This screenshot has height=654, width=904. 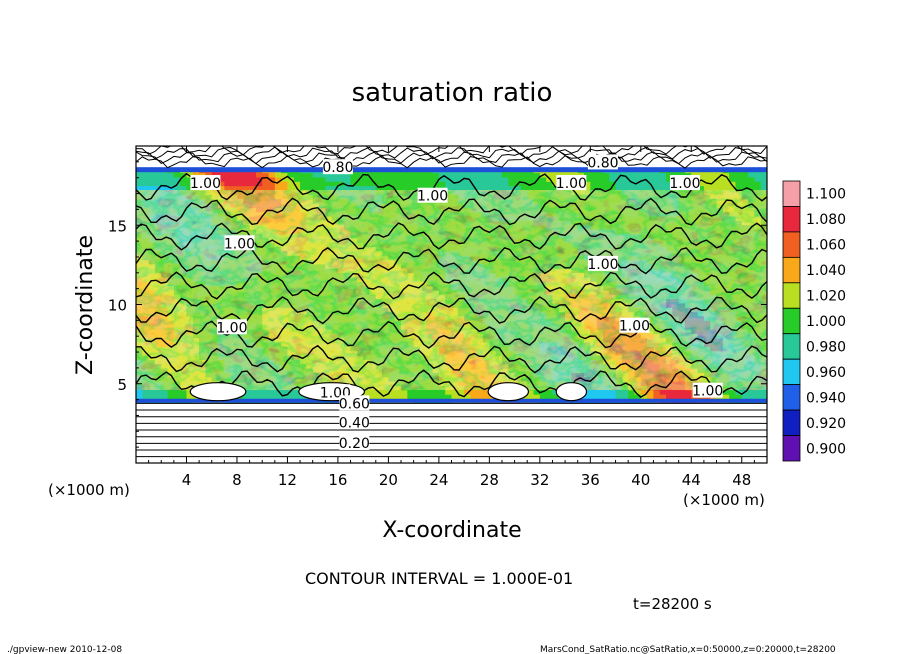 I want to click on contour-label: 0.60, so click(x=354, y=404).